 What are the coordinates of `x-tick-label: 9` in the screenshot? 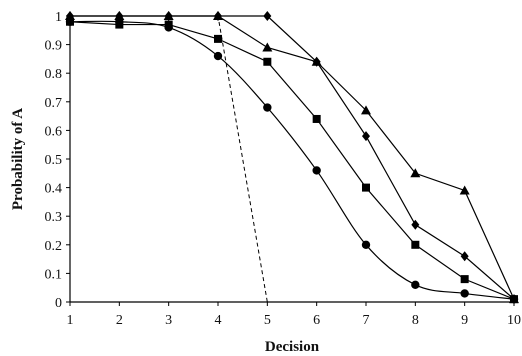 It's located at (464, 320).